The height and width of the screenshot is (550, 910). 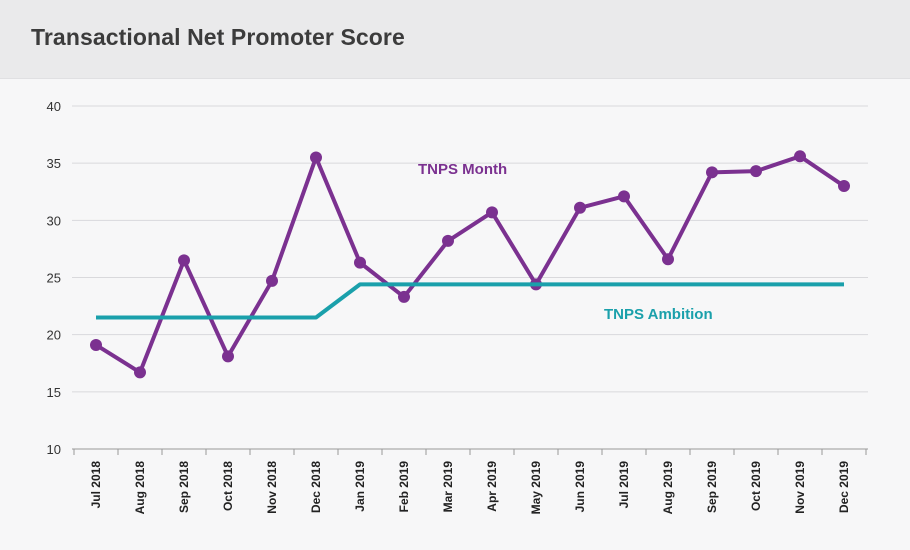 I want to click on y-tick-label: 10, so click(x=54, y=449).